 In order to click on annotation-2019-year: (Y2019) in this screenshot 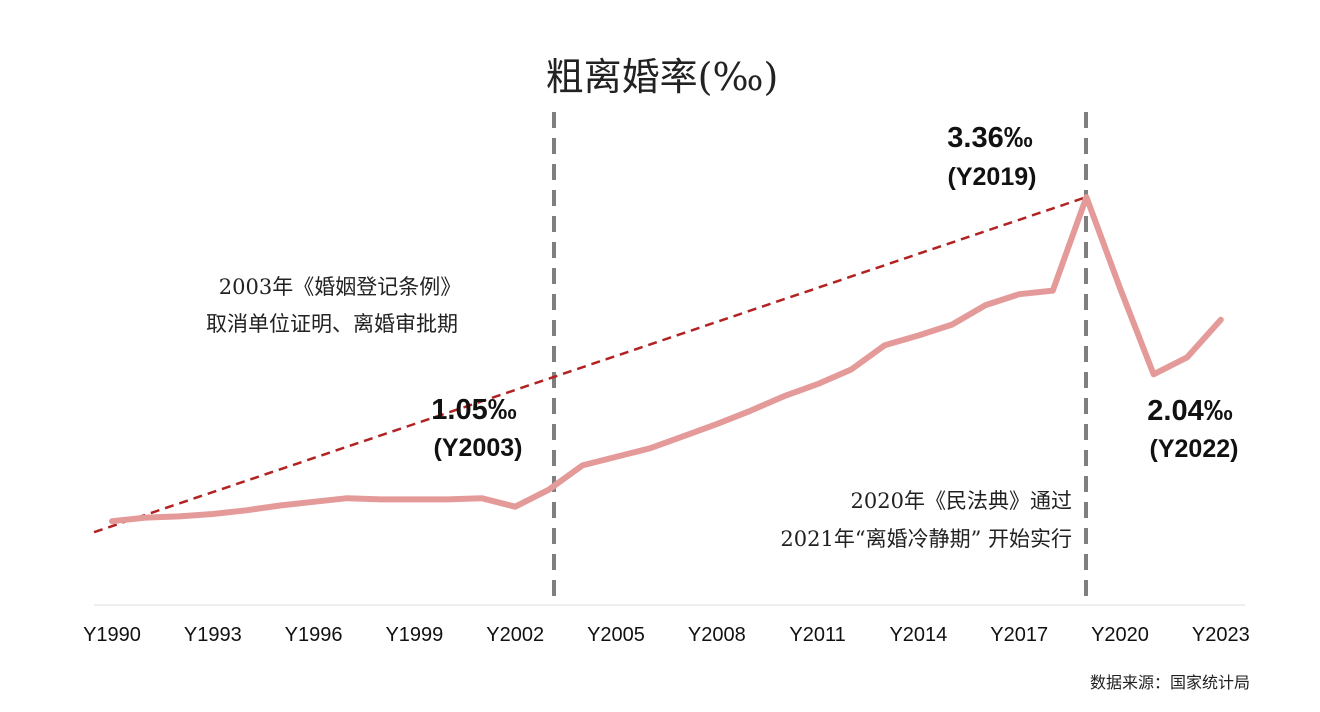, I will do `click(992, 177)`.